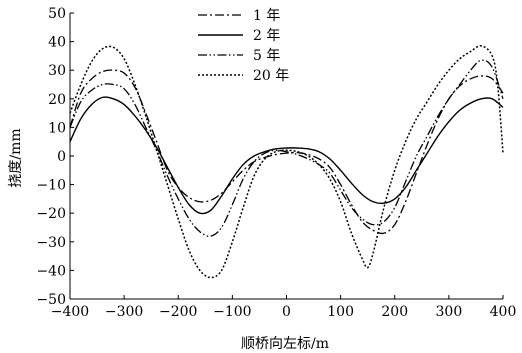  Describe the element at coordinates (57, 100) in the screenshot. I see `y-tick-label: 20` at that location.